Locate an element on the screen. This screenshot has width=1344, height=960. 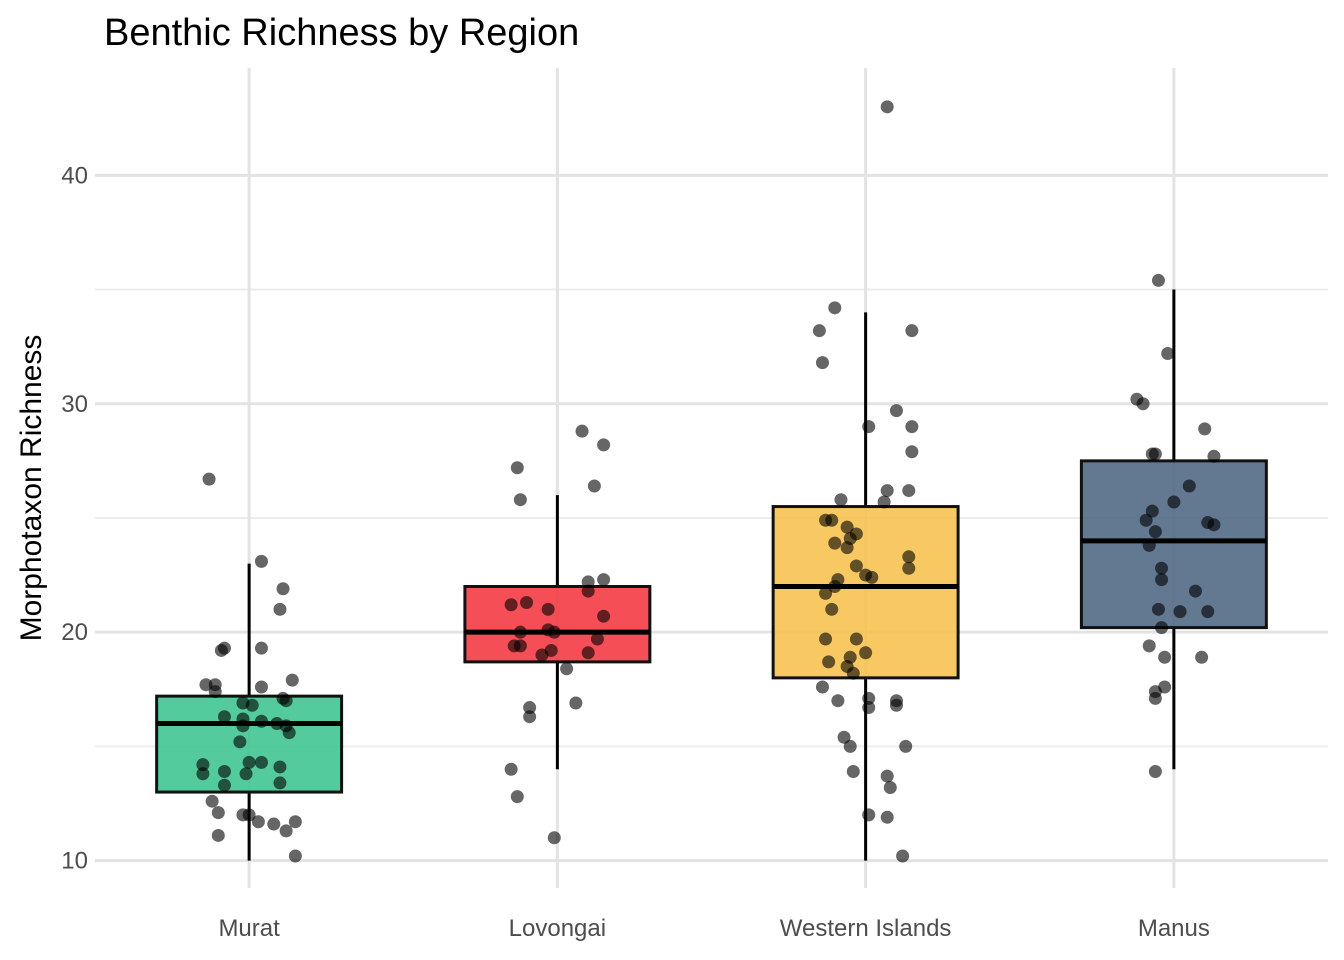
y-tick-label: 20 is located at coordinates (74, 632).